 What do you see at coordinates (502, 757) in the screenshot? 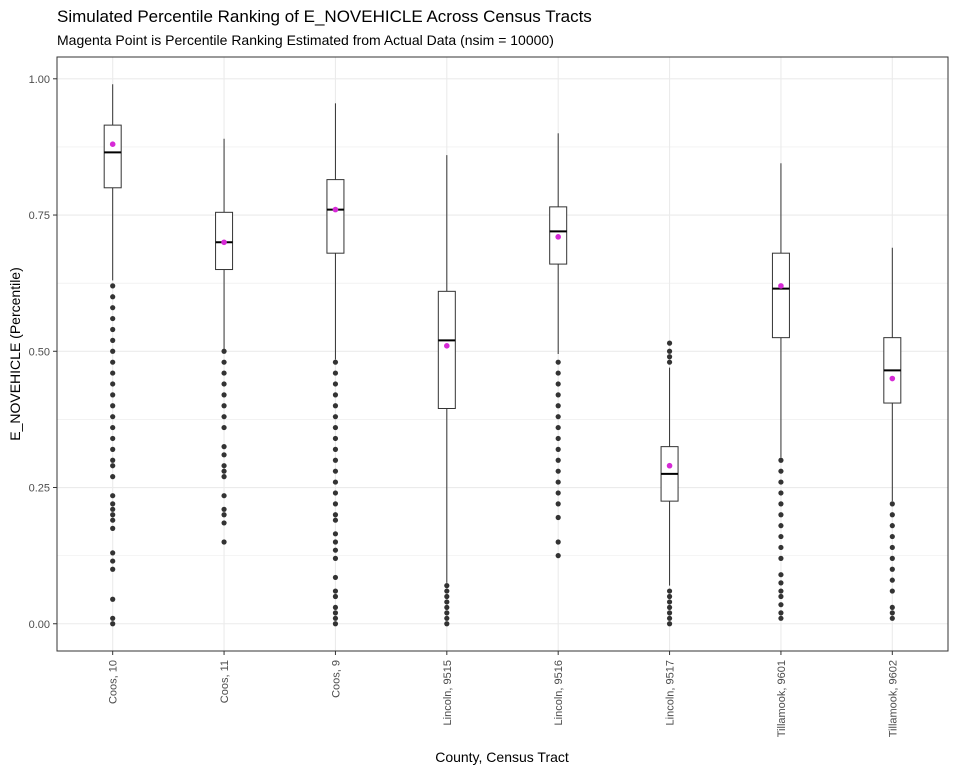
I see `x-axis-label: County, Census Tract` at bounding box center [502, 757].